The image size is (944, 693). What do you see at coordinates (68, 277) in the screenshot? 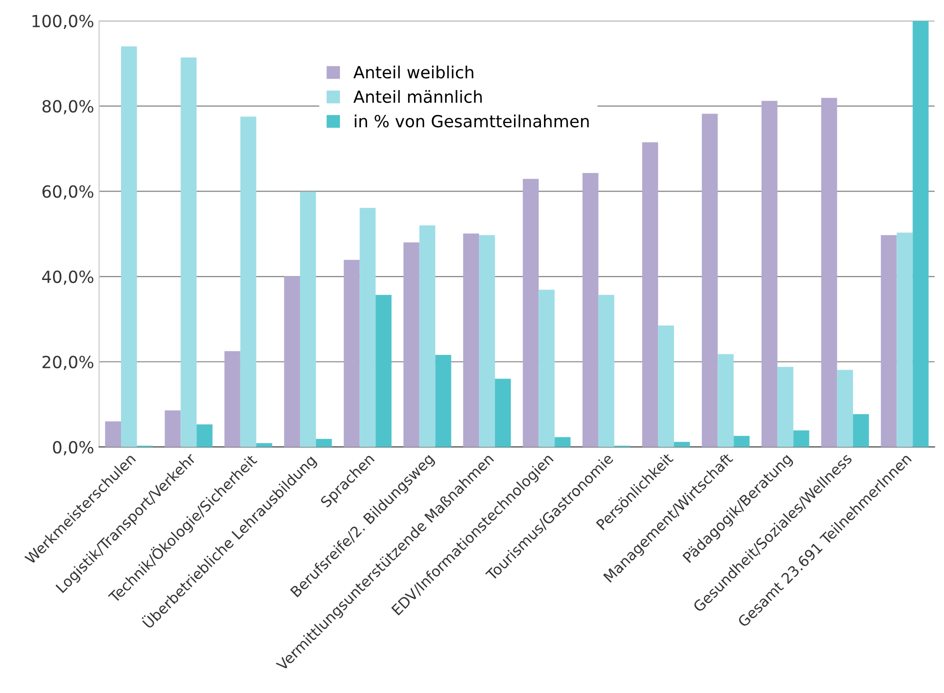
I see `y-tick-label: 40,0%` at bounding box center [68, 277].